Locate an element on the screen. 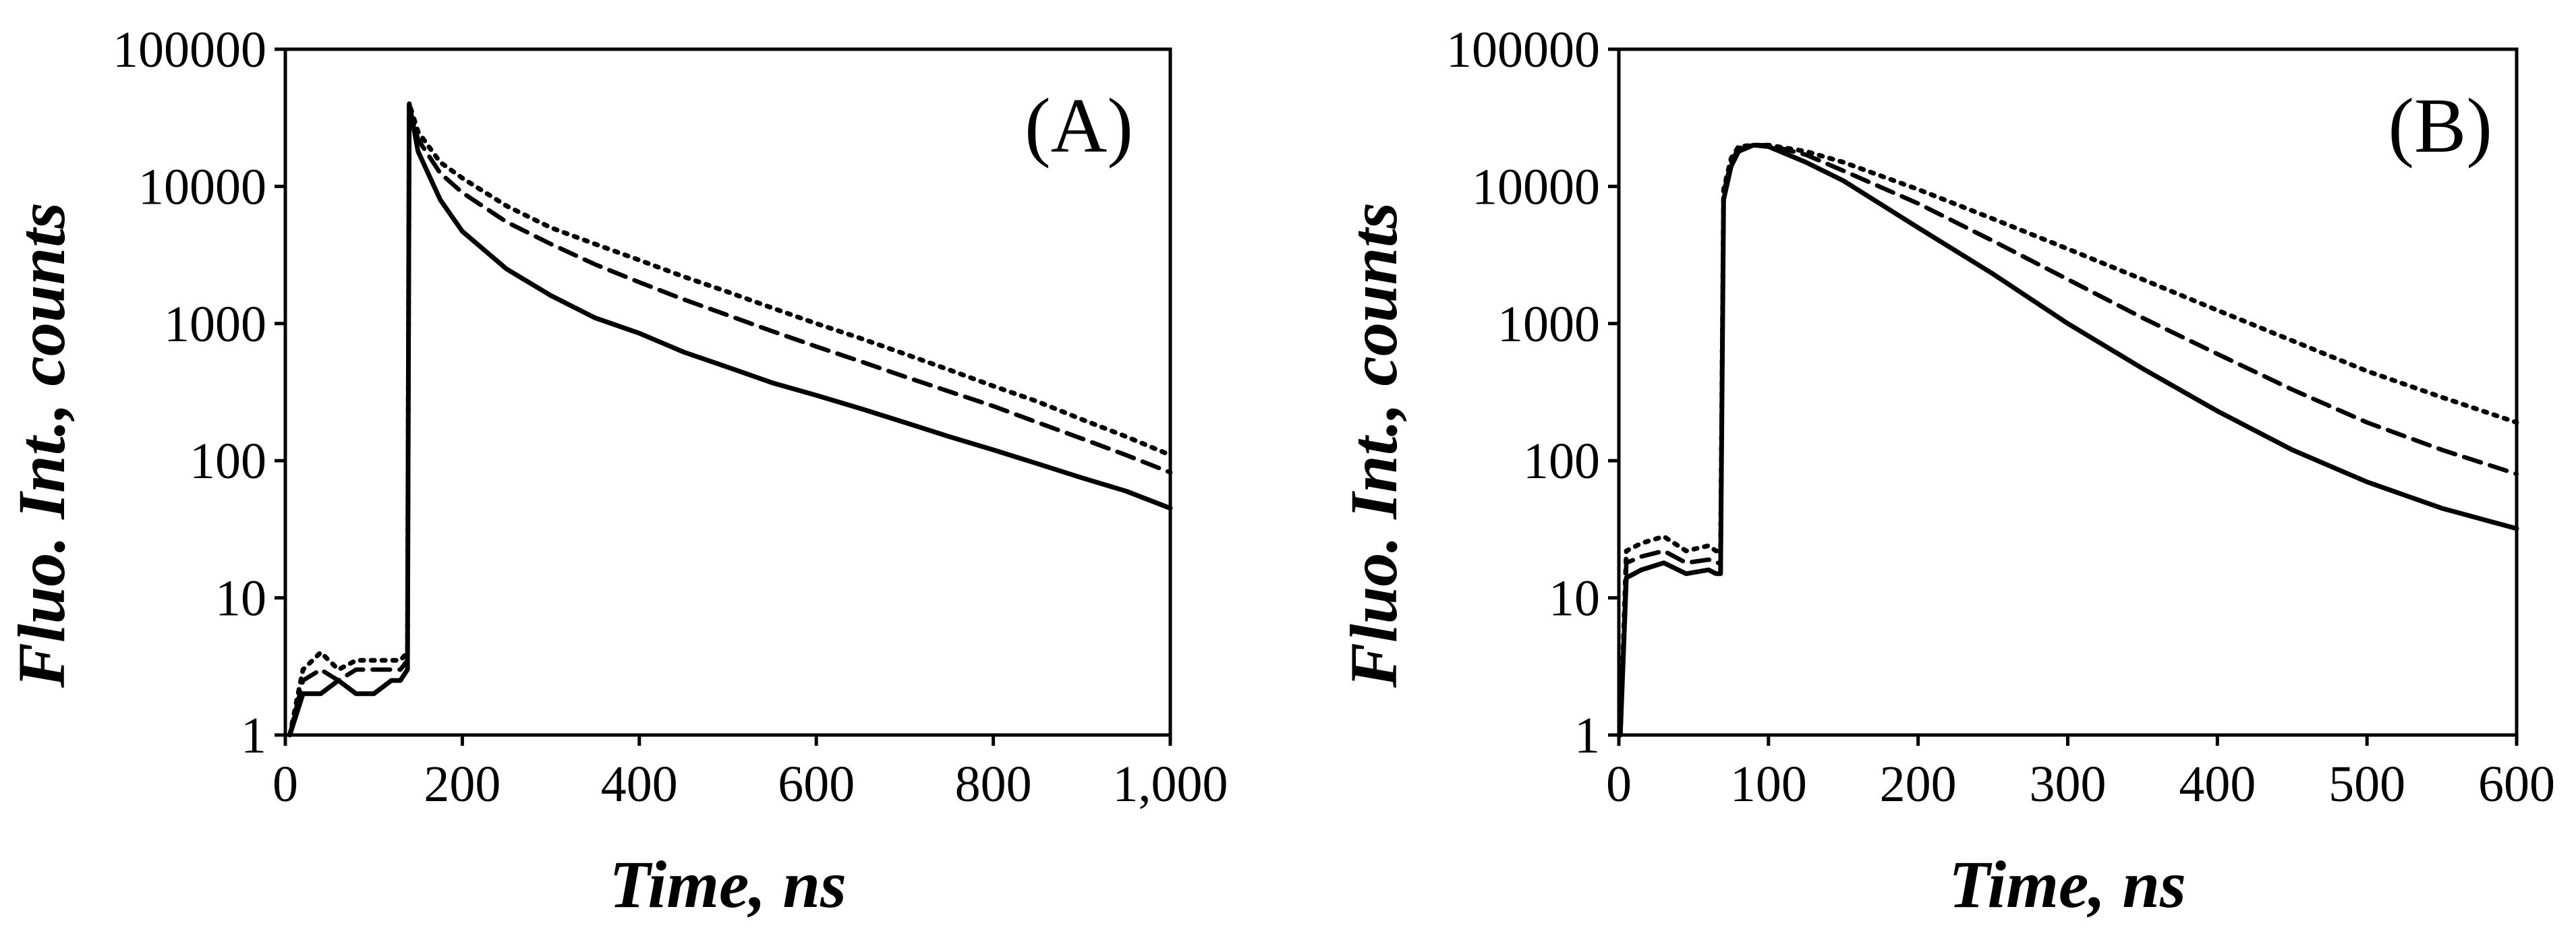 The height and width of the screenshot is (940, 2576). panel-a-y-axis-title: Fluo. Int., counts is located at coordinates (41, 445).